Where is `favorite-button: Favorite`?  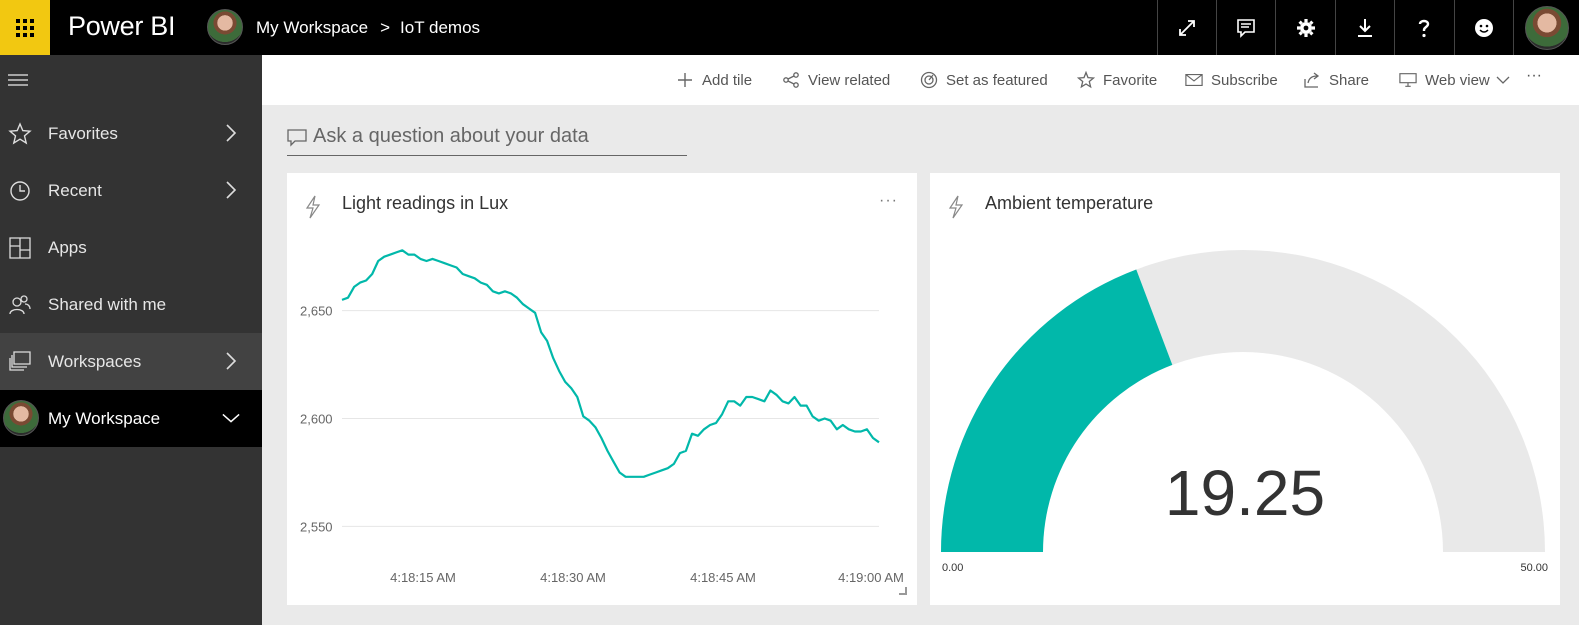
favorite-button: Favorite is located at coordinates (1117, 80).